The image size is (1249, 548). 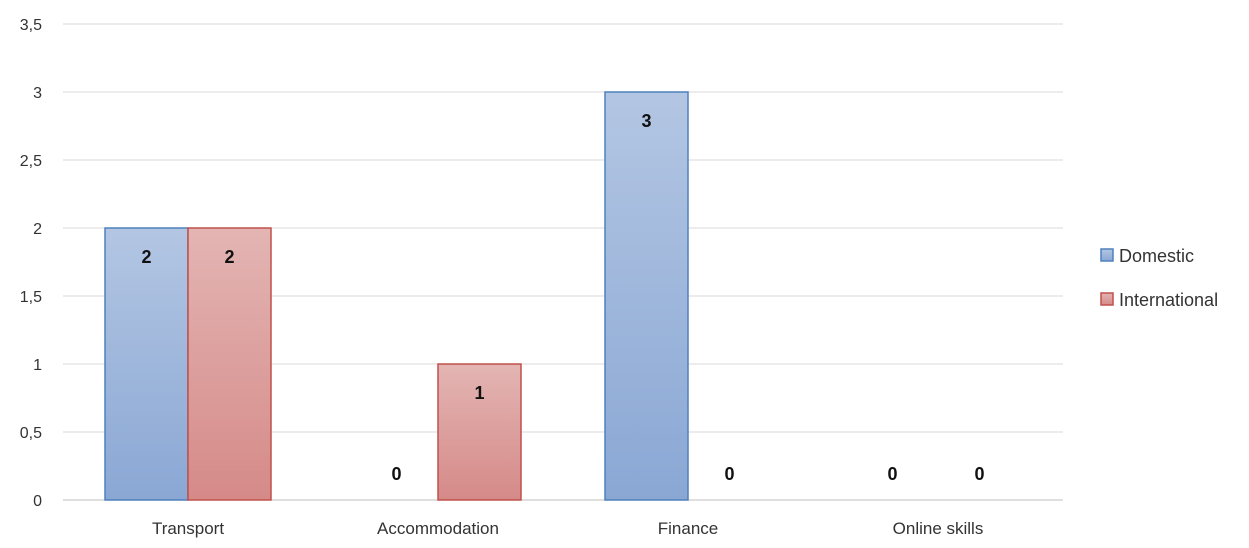 What do you see at coordinates (646, 121) in the screenshot?
I see `data-label-domestic: 3` at bounding box center [646, 121].